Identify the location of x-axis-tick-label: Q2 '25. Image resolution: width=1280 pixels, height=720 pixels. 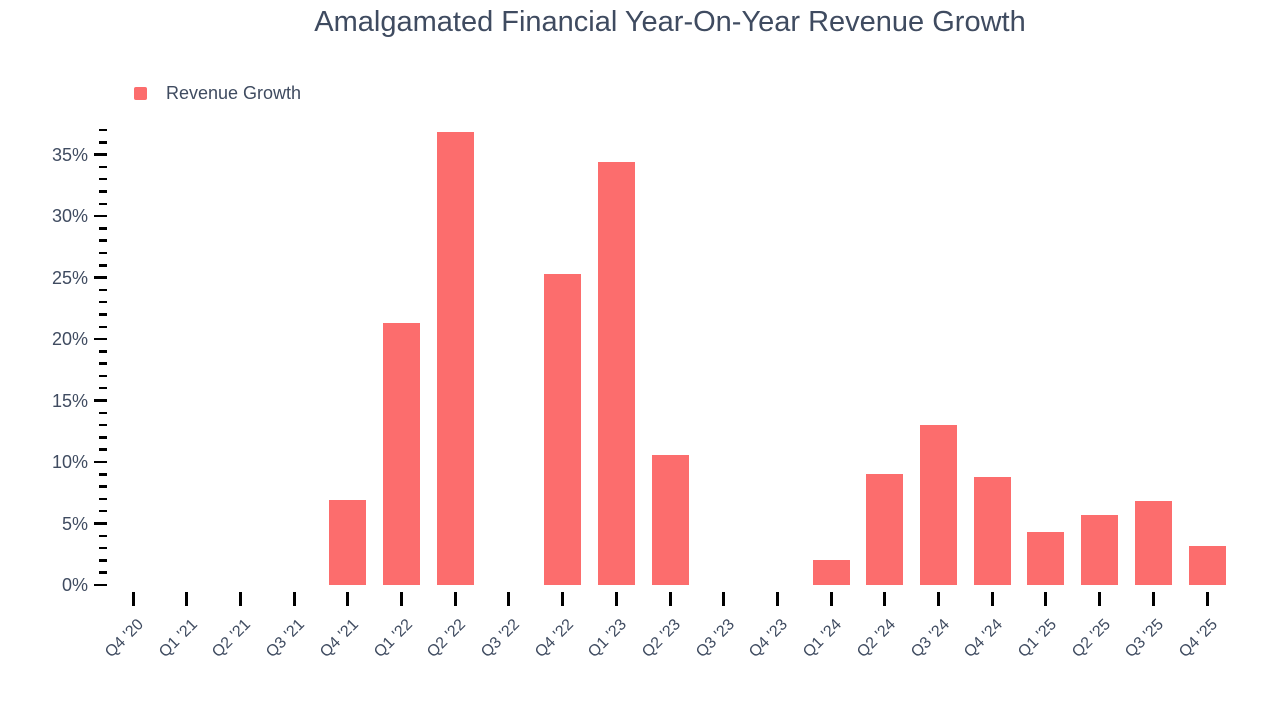
(1091, 639).